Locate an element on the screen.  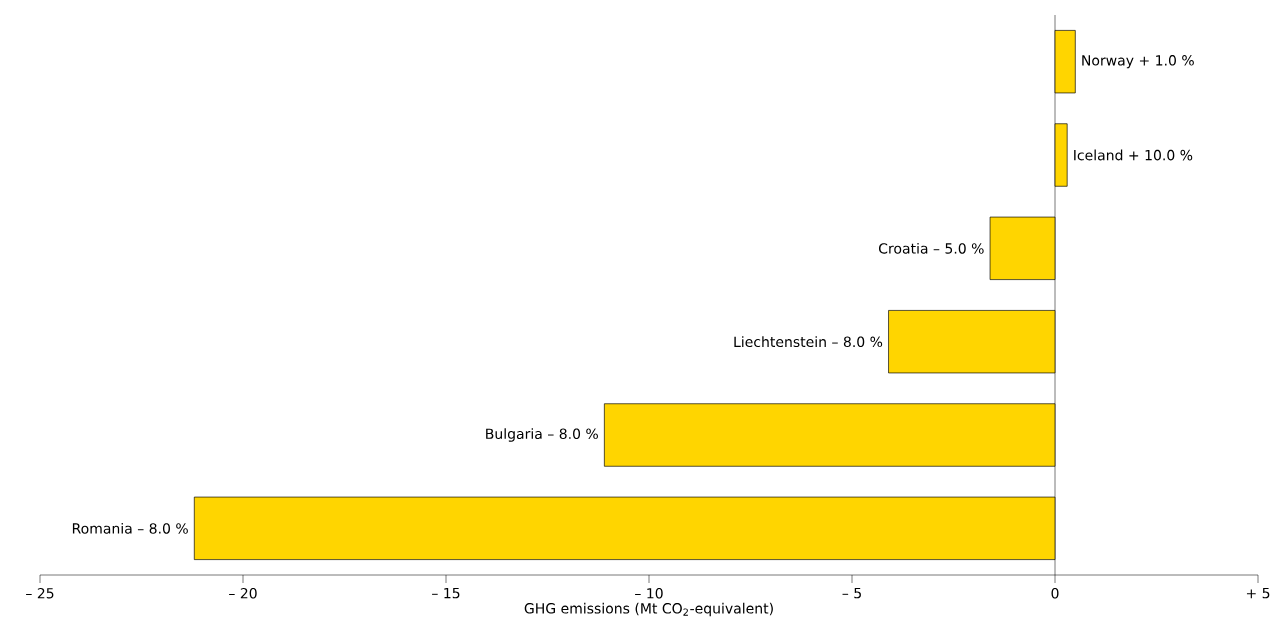
x-tick-label: – 15 is located at coordinates (446, 593).